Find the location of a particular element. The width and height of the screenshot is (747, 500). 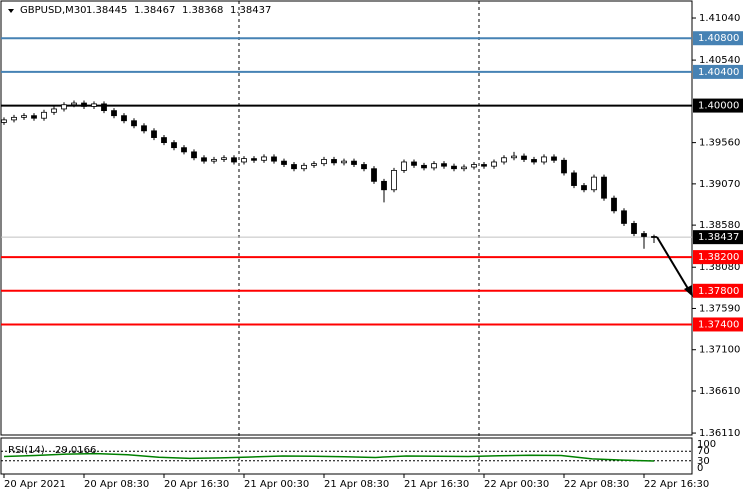

x-tick-label: 22 Apr 16:30 is located at coordinates (676, 484).